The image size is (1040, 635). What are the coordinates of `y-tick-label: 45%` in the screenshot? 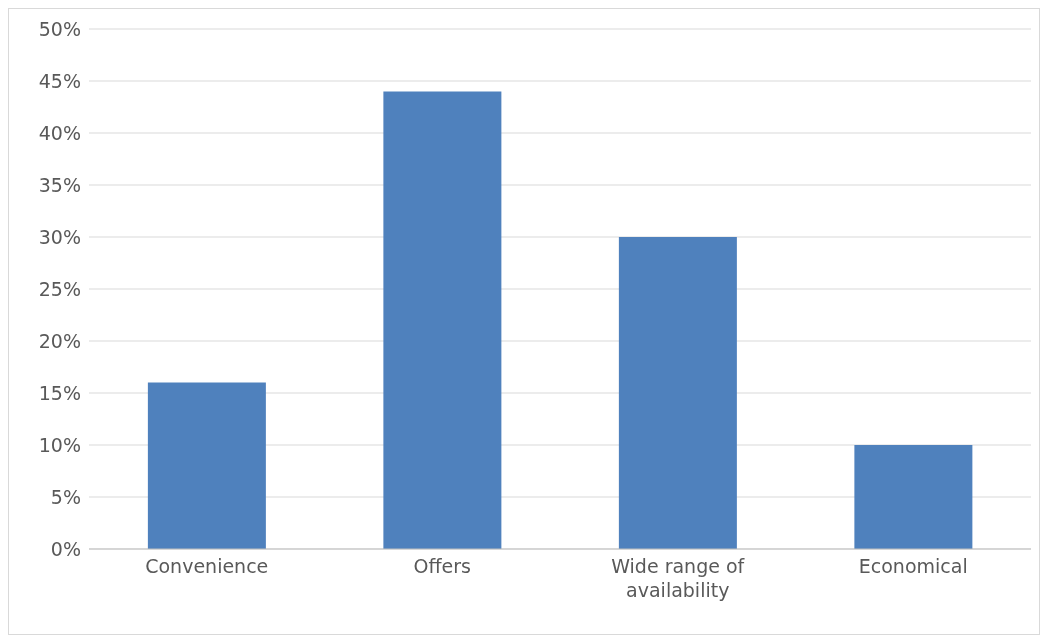 It's located at (59, 80).